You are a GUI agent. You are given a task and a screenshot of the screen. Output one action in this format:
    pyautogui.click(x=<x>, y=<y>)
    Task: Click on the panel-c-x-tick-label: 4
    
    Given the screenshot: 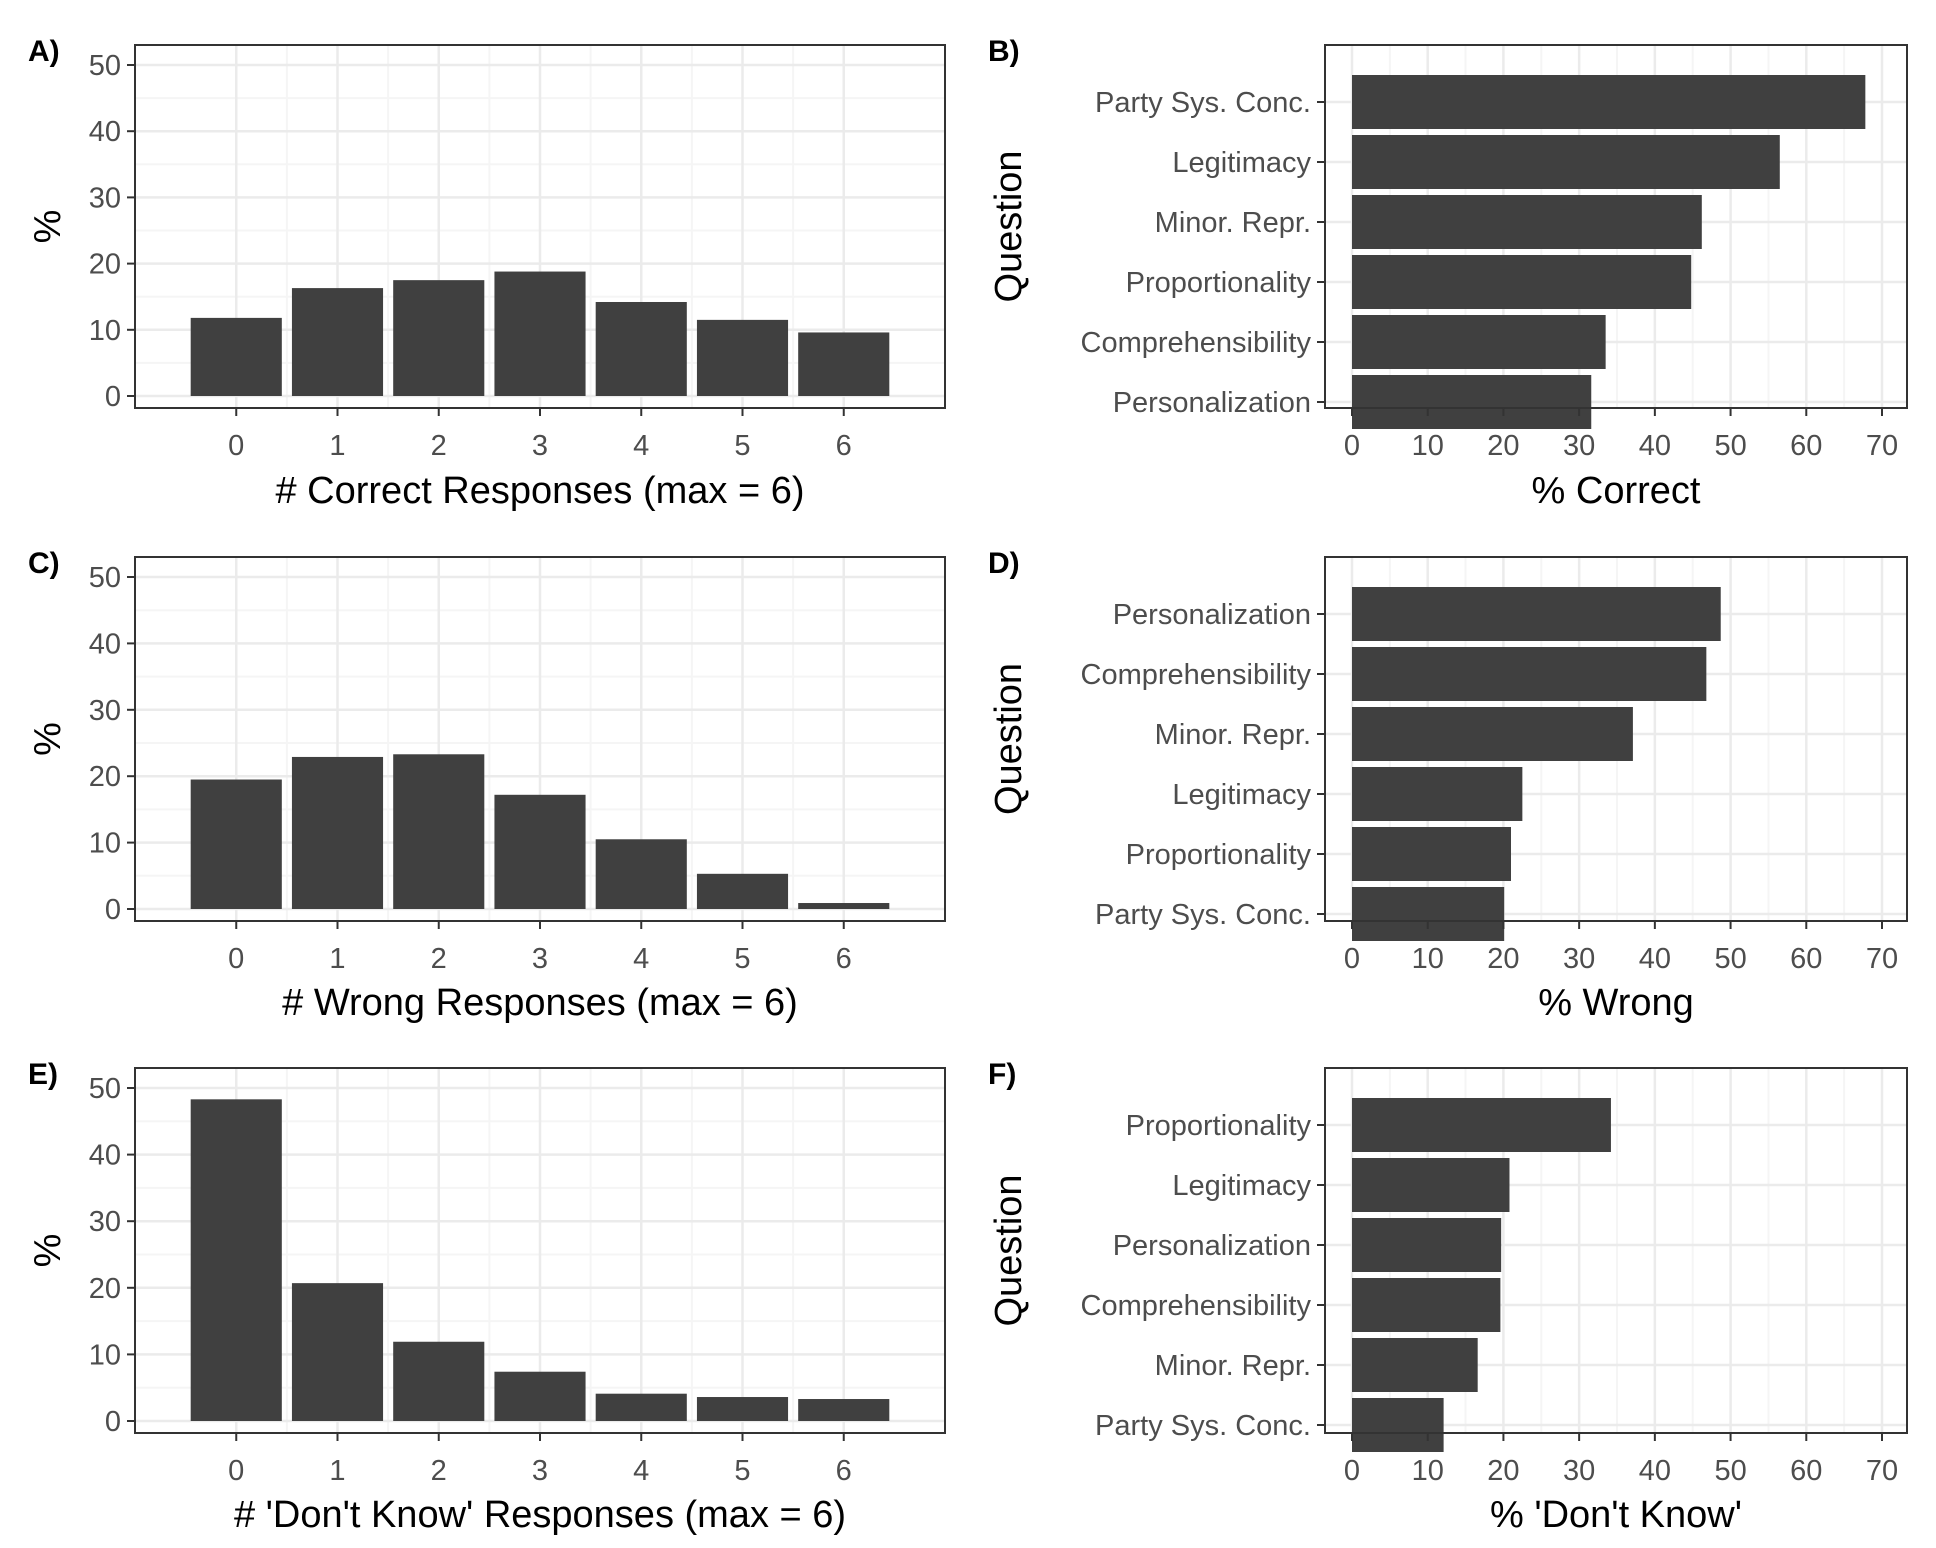 What is the action you would take?
    pyautogui.click(x=641, y=959)
    